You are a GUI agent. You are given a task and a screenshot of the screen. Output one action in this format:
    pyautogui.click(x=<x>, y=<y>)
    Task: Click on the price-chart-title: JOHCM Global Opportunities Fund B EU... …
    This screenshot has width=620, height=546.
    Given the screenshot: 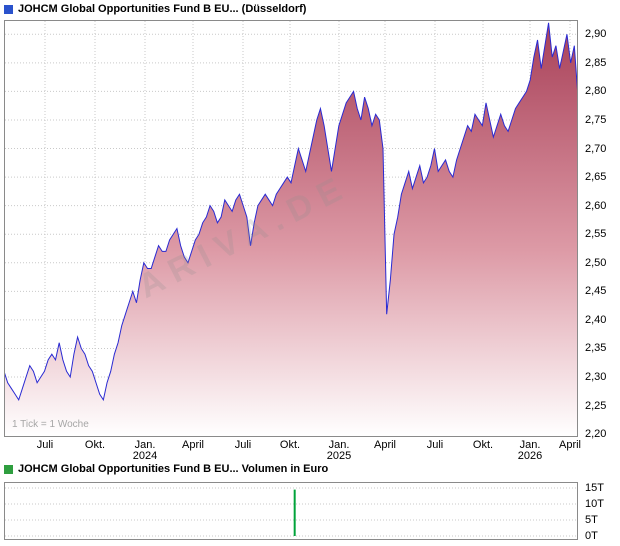 What is the action you would take?
    pyautogui.click(x=162, y=9)
    